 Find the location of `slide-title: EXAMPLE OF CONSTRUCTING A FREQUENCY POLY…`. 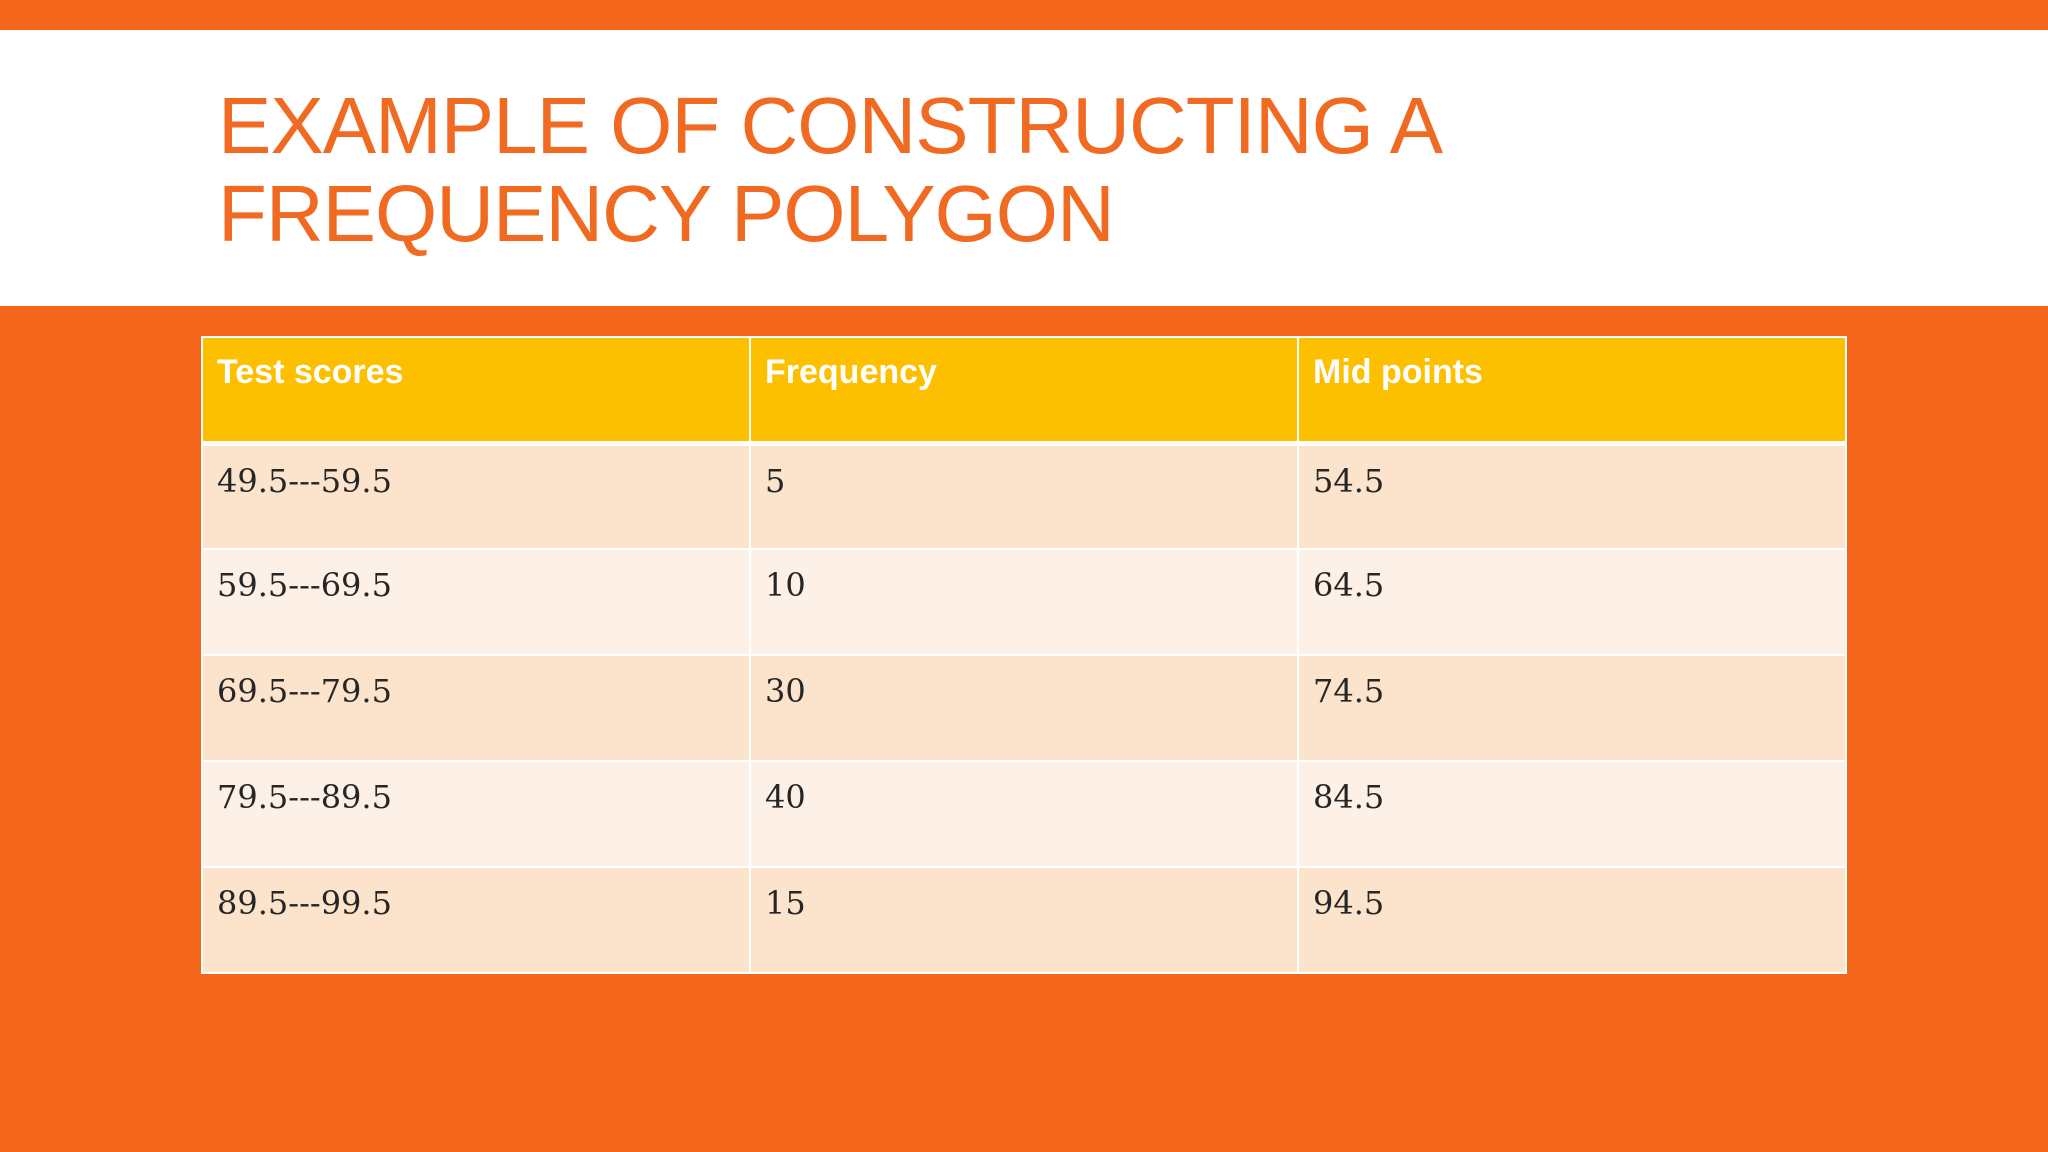

slide-title: EXAMPLE OF CONSTRUCTING A FREQUENCY POLY… is located at coordinates (828, 169).